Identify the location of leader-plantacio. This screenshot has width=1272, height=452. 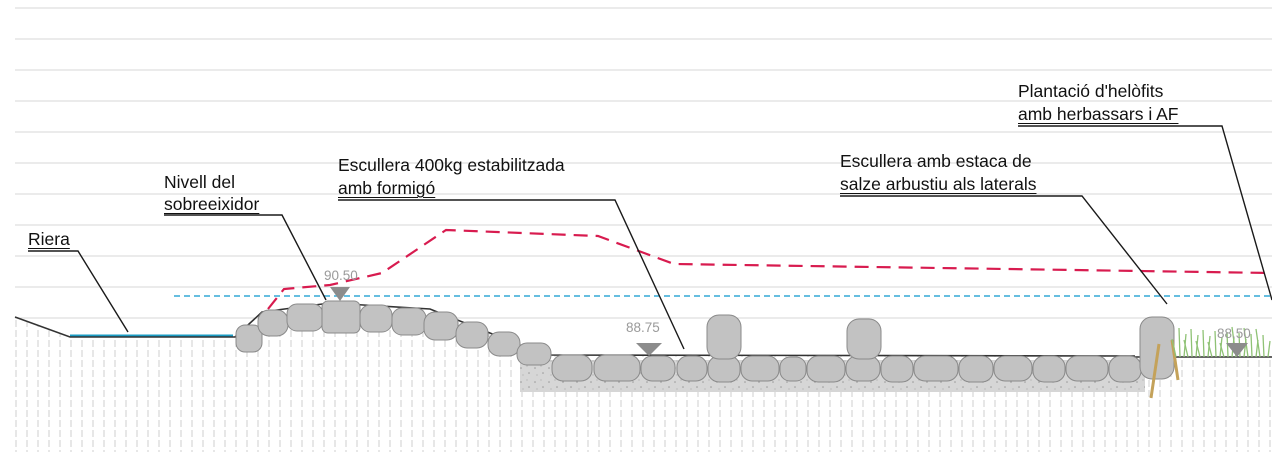
(1145, 213).